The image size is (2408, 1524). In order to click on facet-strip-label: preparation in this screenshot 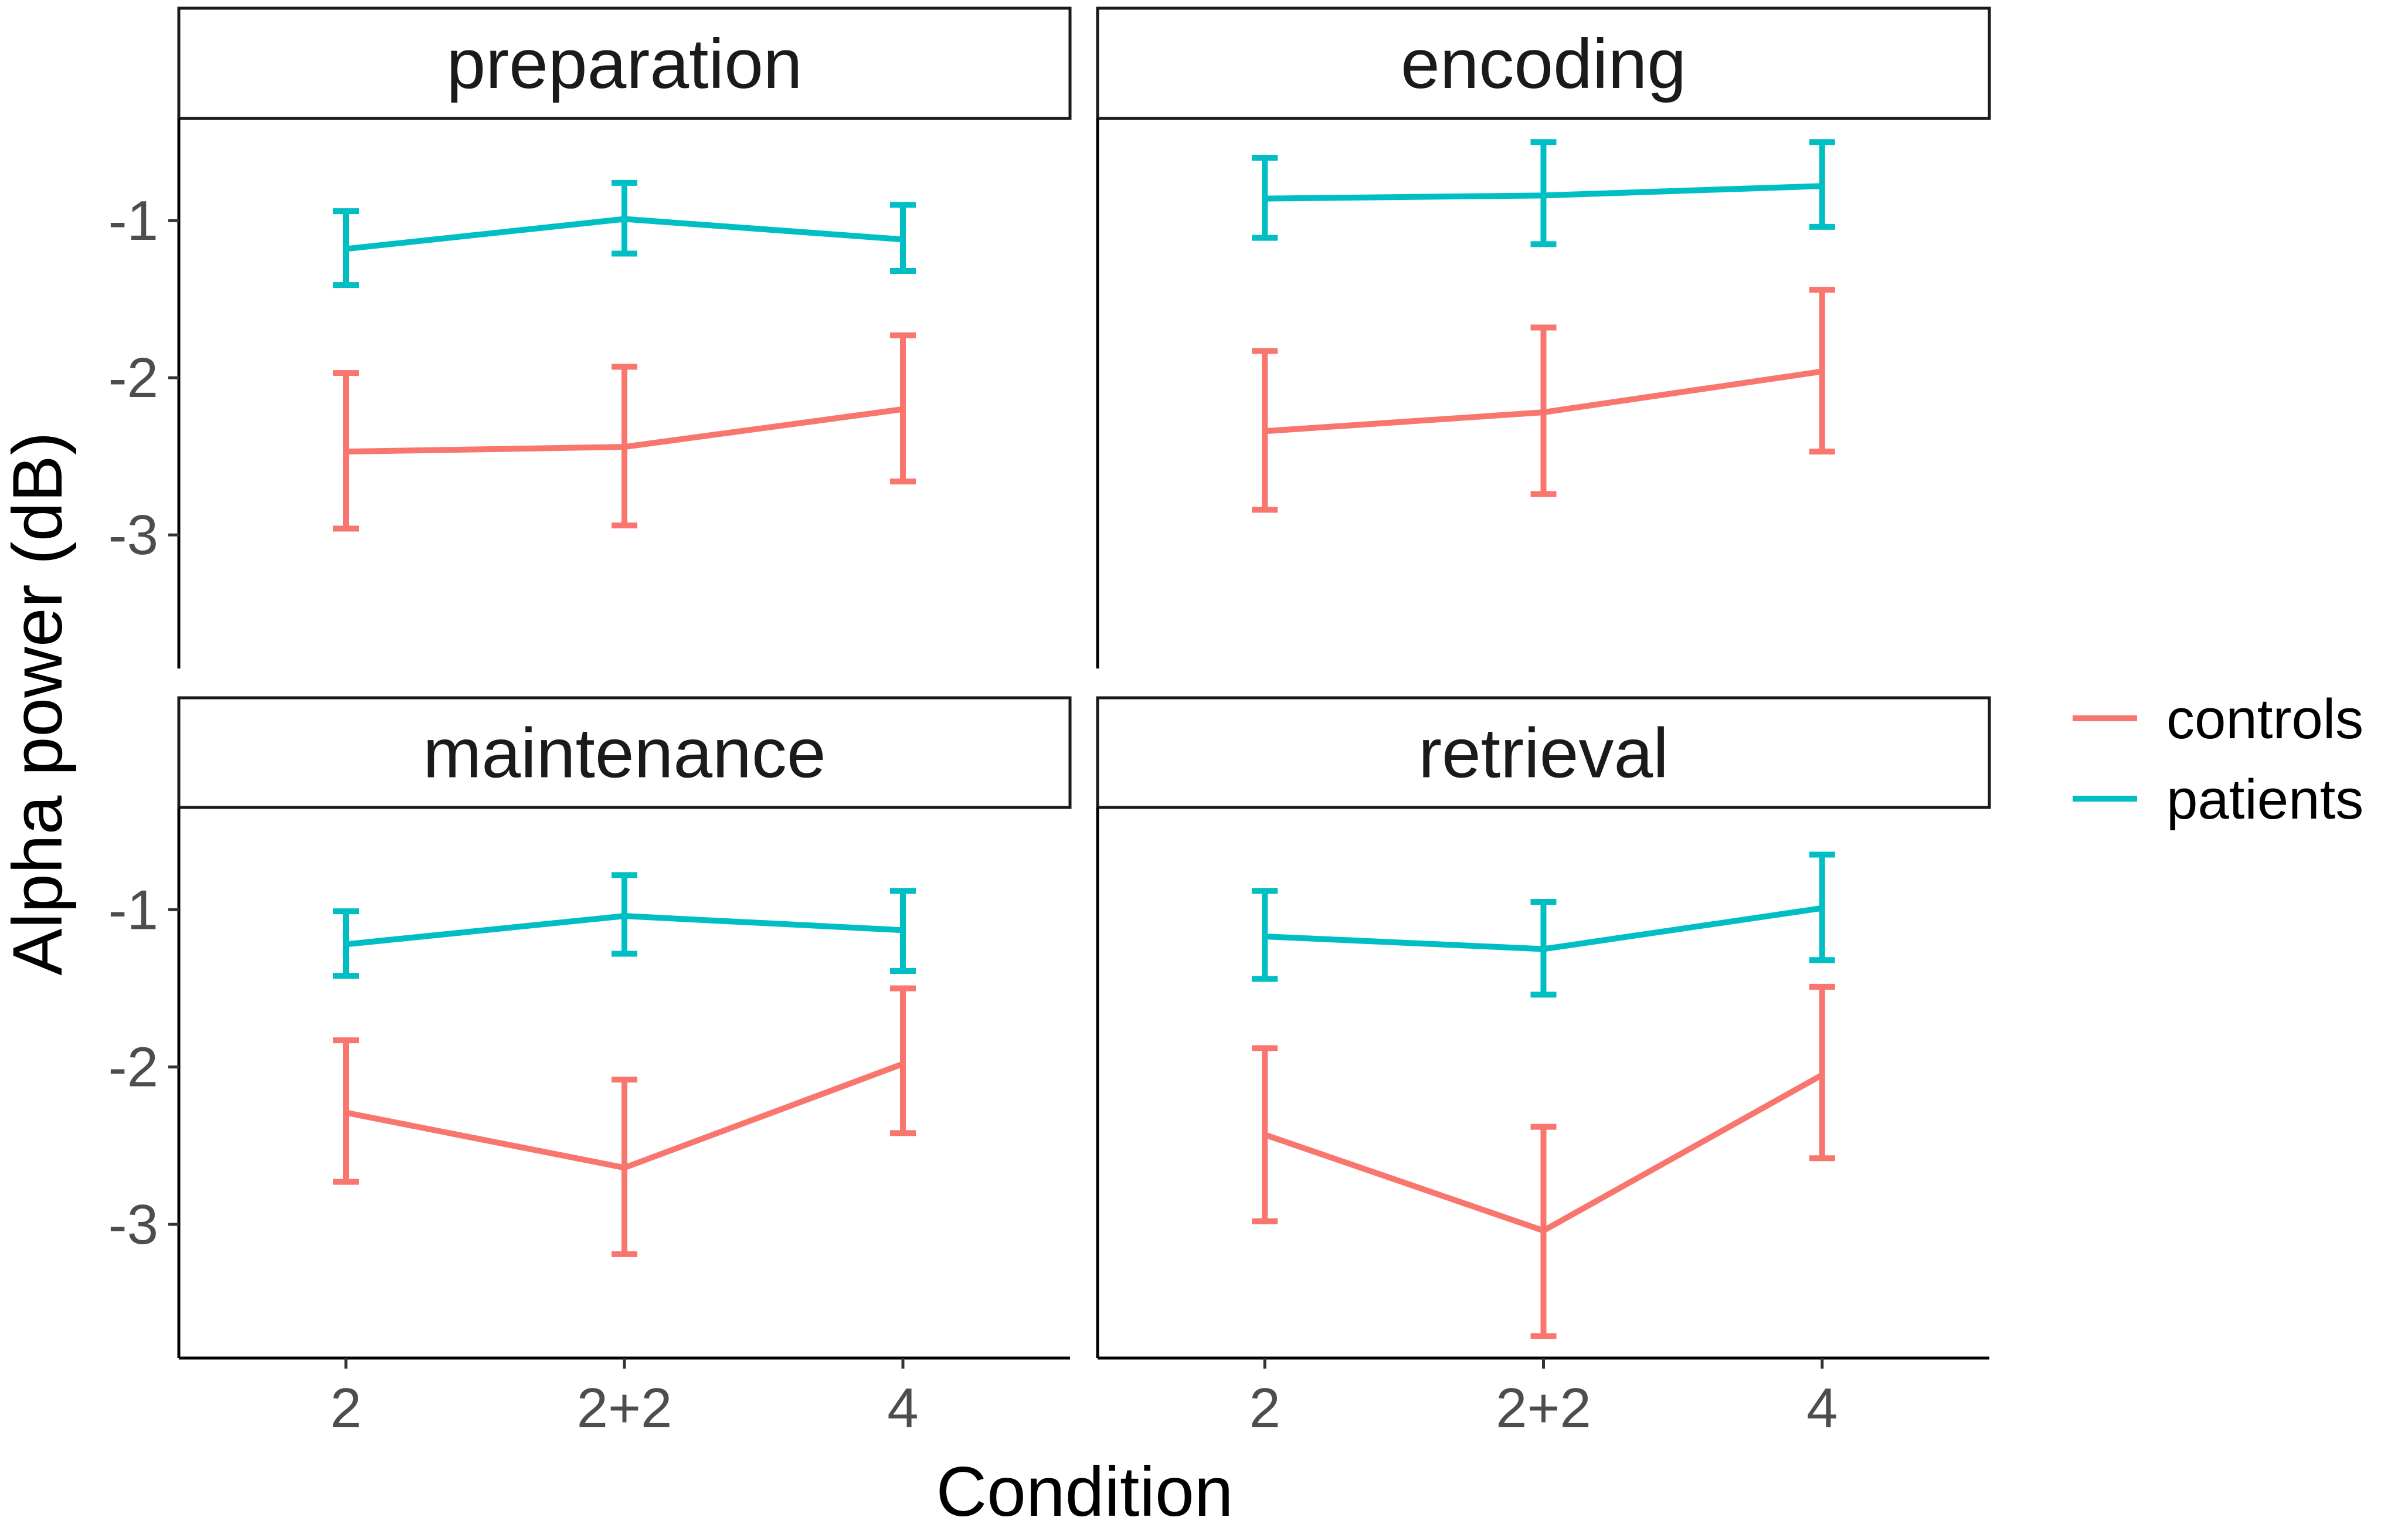, I will do `click(624, 64)`.